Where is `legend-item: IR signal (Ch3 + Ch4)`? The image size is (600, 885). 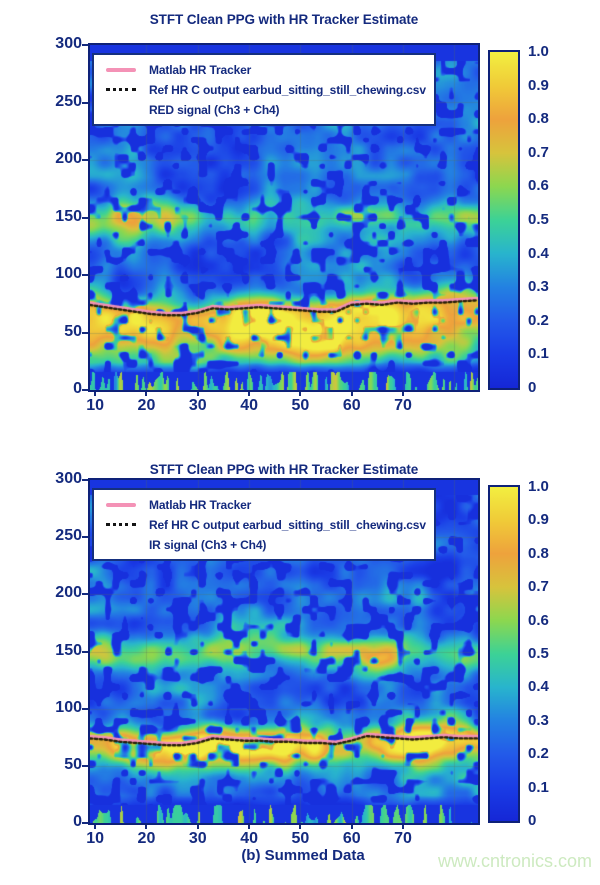
legend-item: IR signal (Ch3 + Ch4) is located at coordinates (266, 544).